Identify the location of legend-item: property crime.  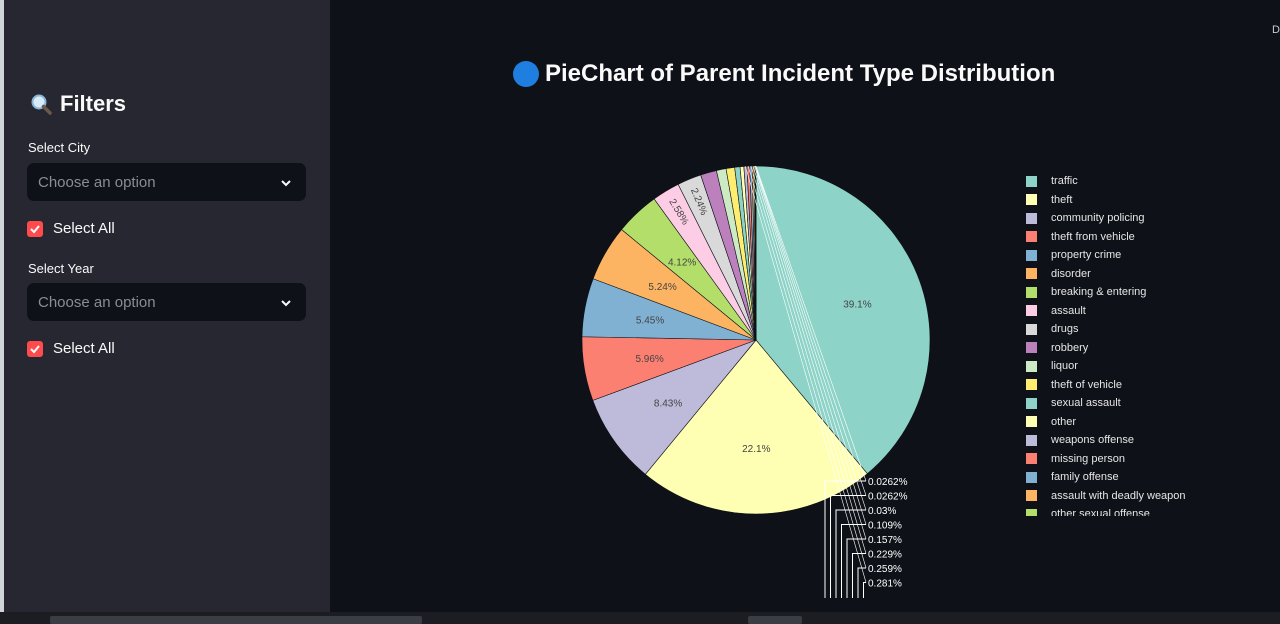
(1073, 255).